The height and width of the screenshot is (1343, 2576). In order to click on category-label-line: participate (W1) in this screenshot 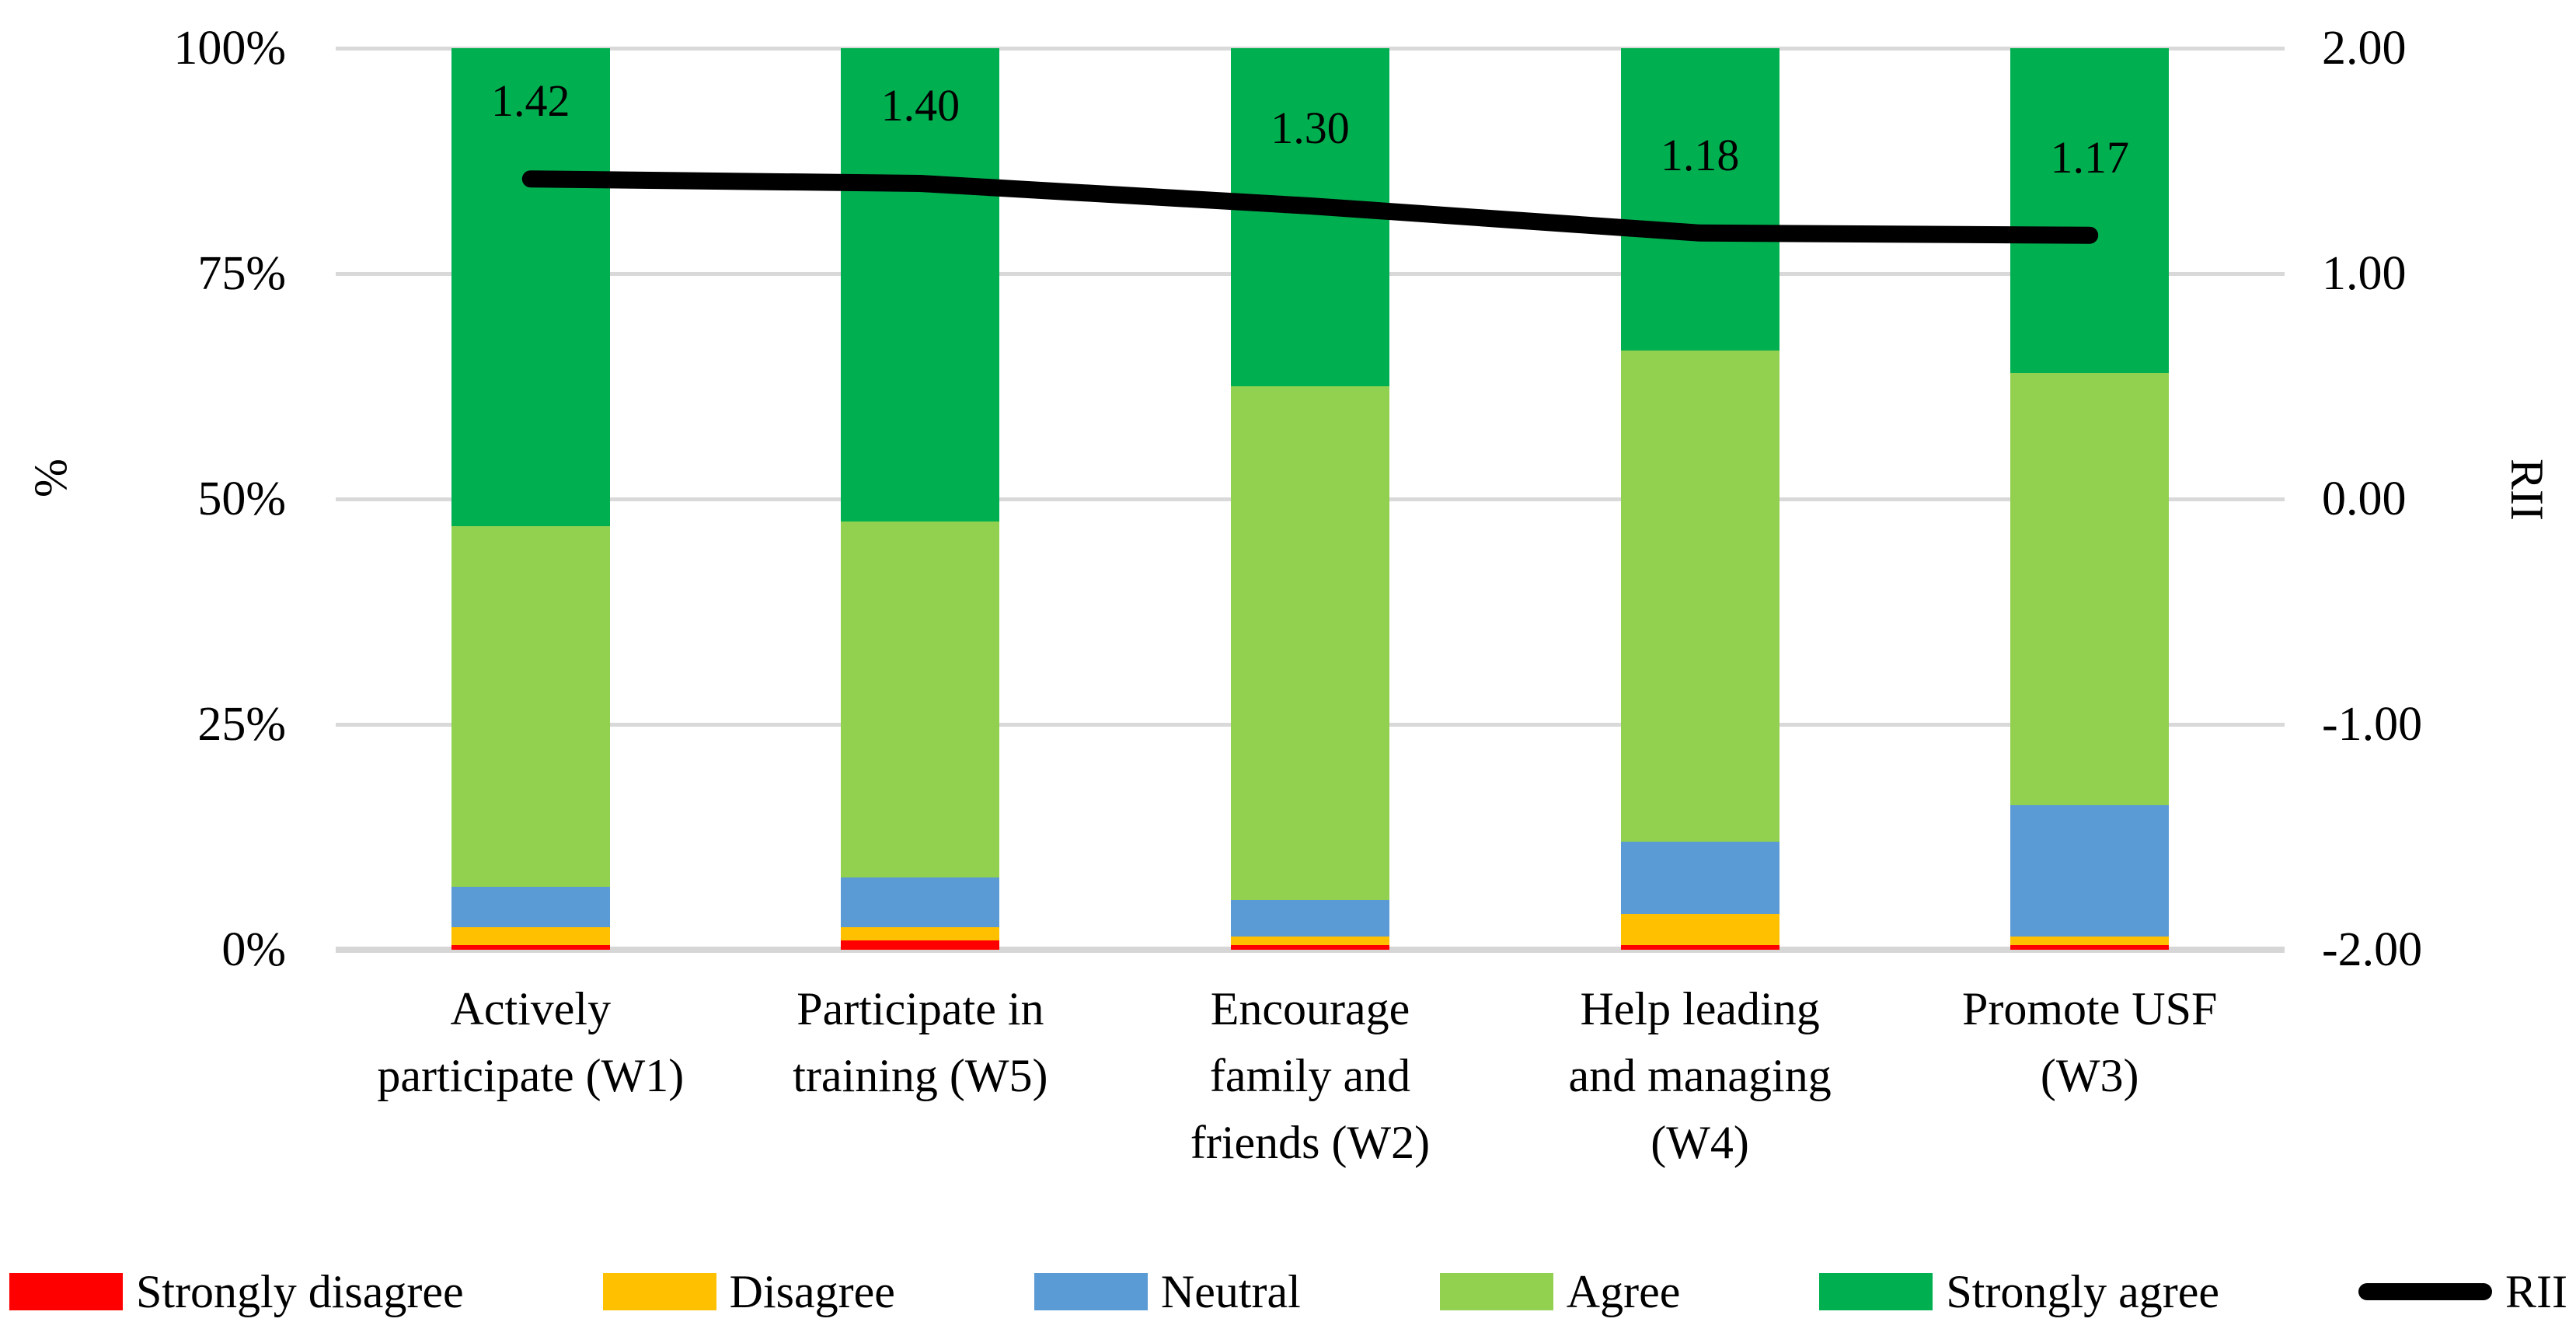, I will do `click(531, 1075)`.